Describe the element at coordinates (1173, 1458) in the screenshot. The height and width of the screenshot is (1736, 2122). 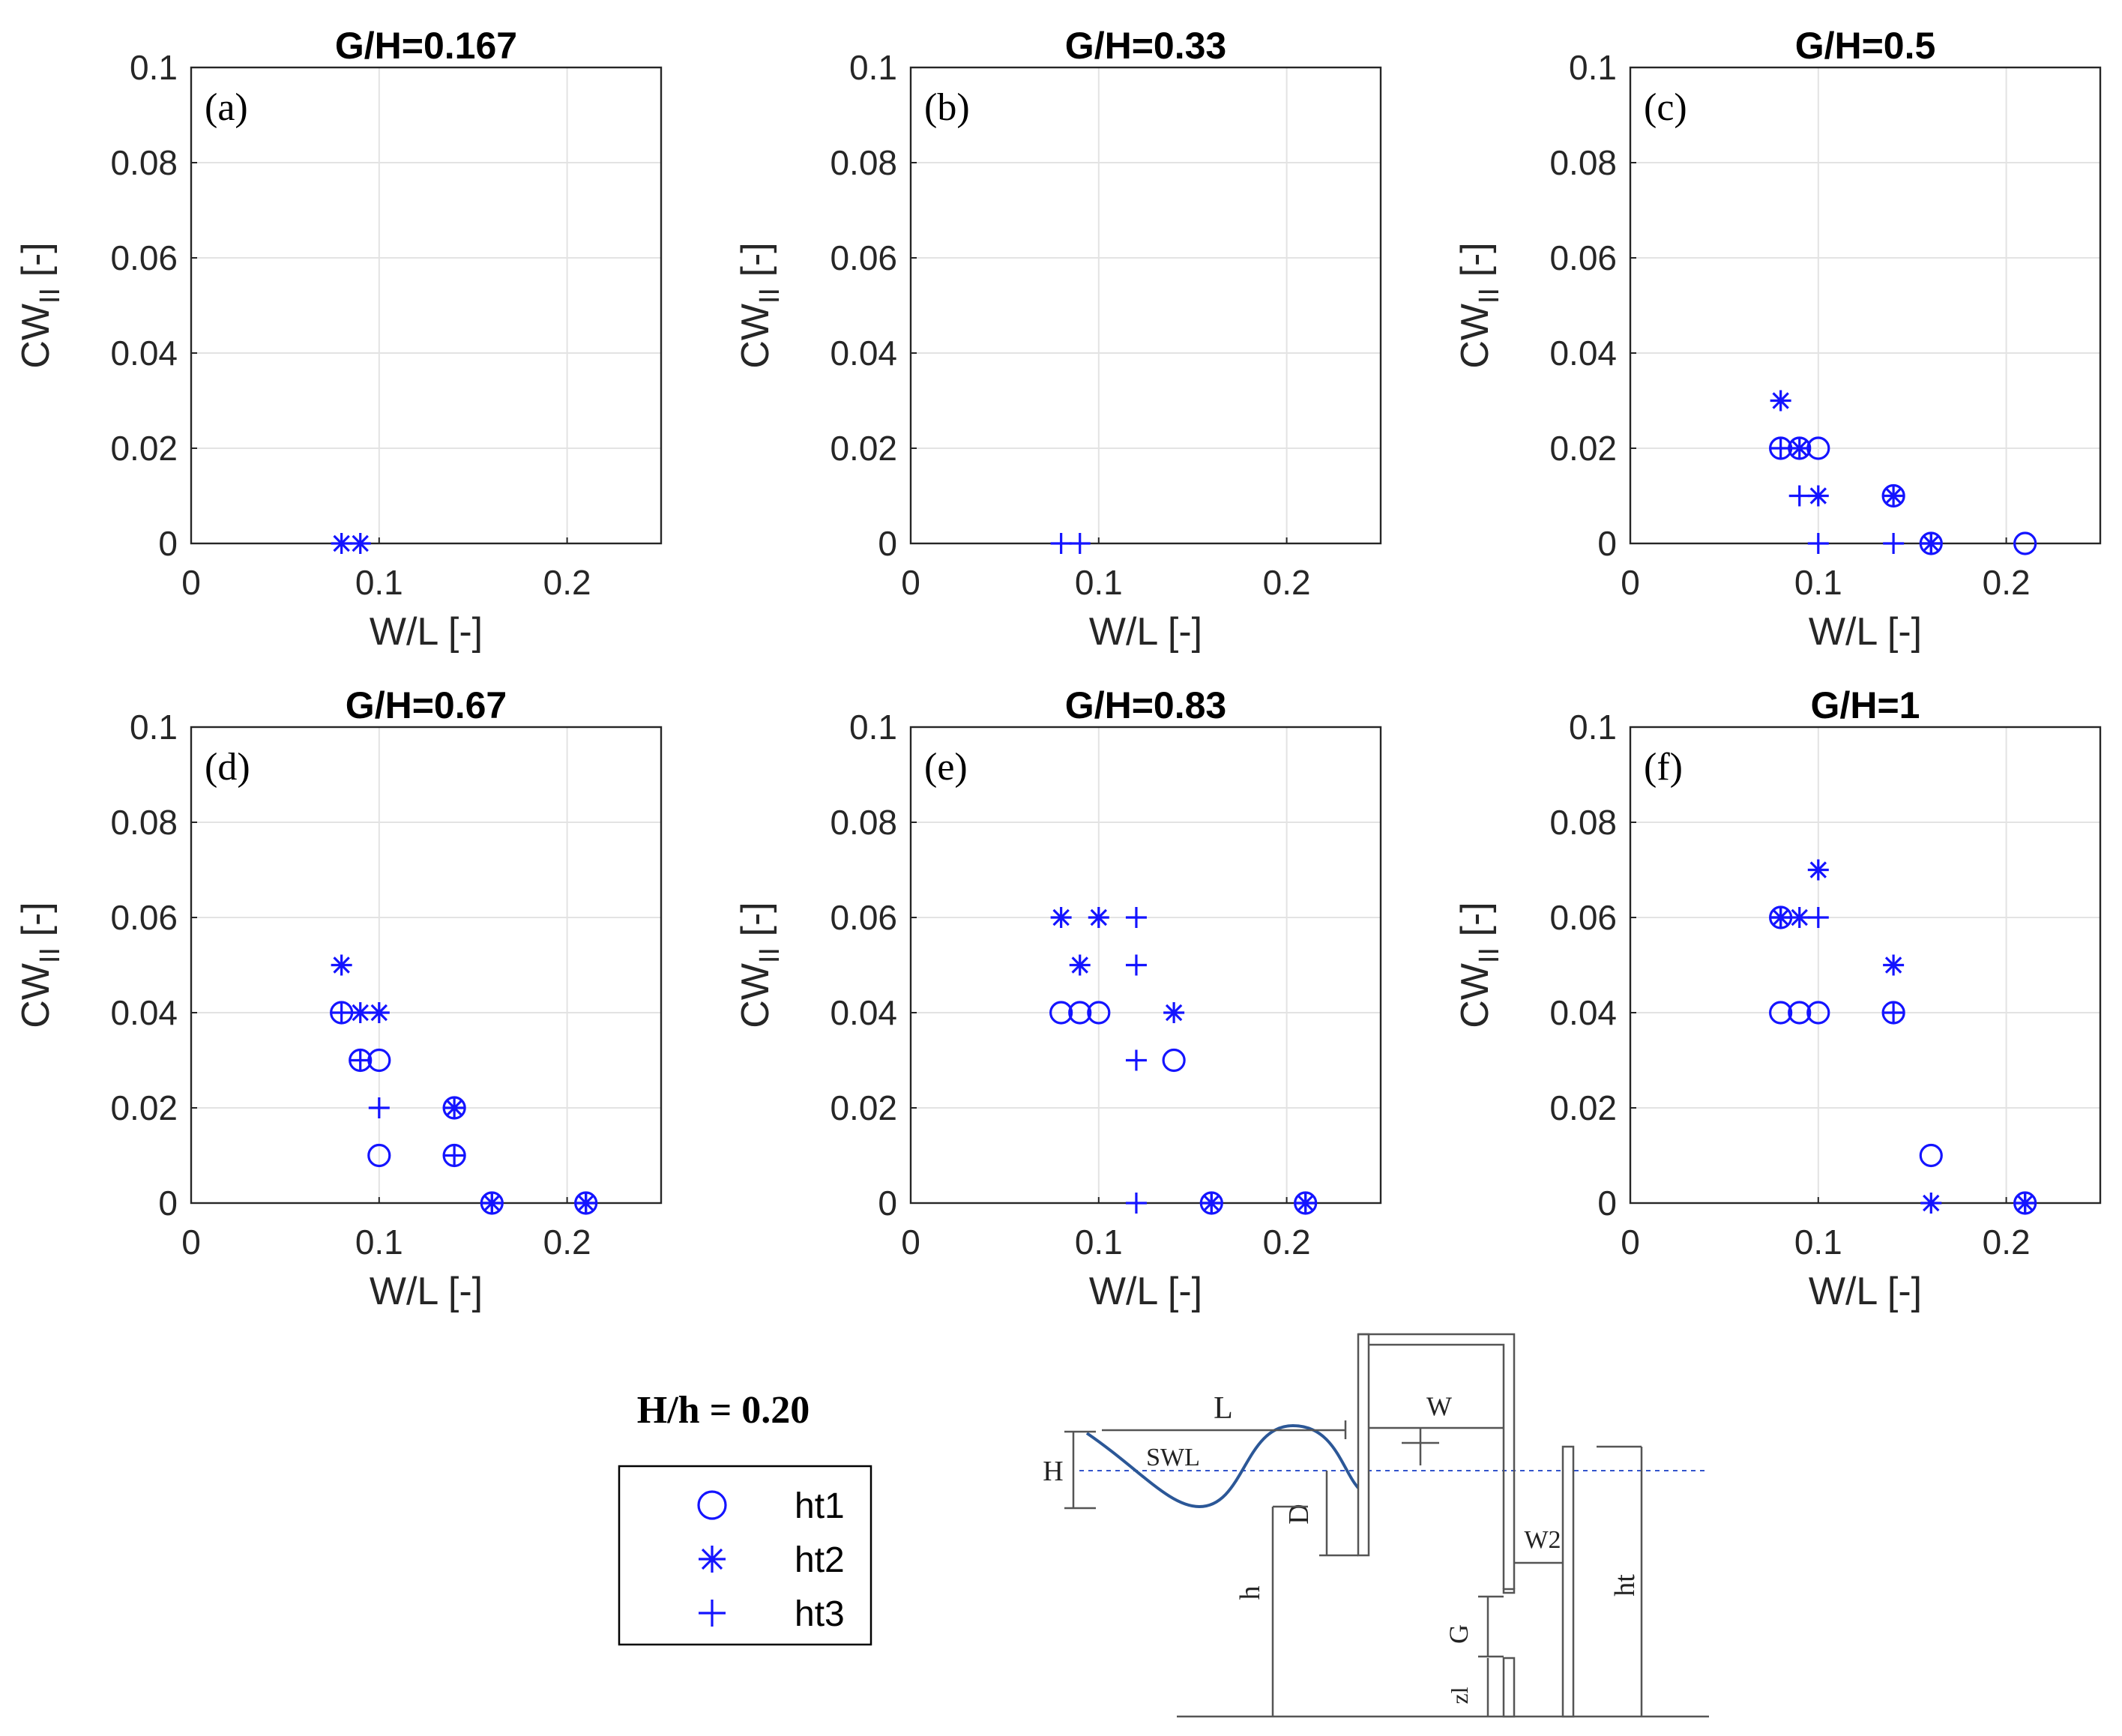
I see `swl-label: SWL` at that location.